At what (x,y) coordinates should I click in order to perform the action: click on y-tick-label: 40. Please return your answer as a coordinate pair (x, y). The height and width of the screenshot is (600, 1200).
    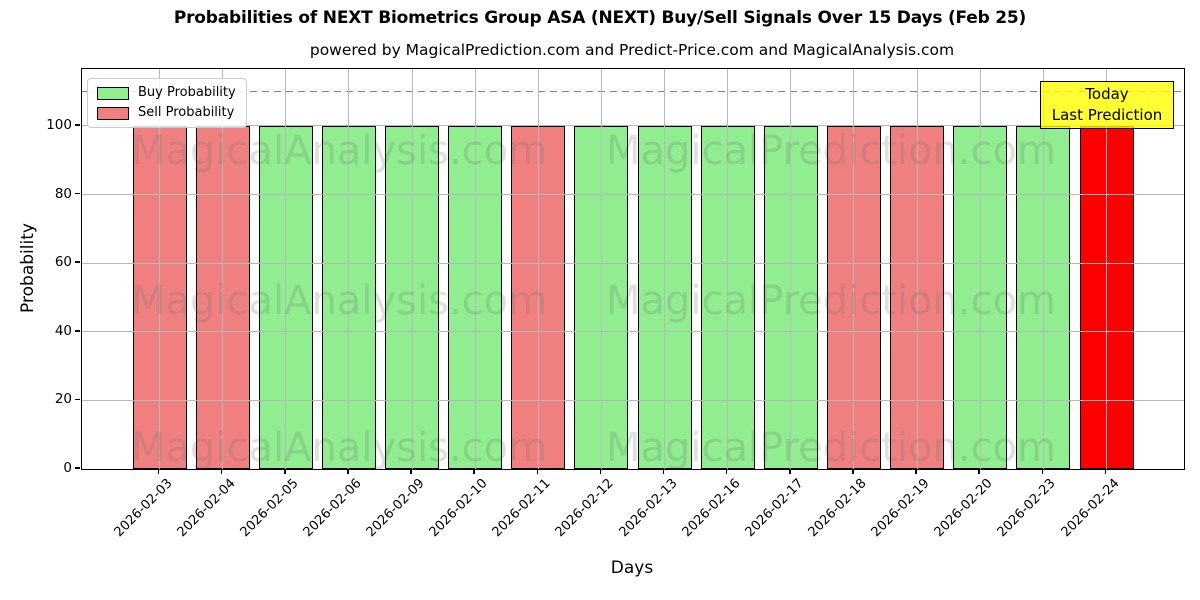
    Looking at the image, I should click on (63, 330).